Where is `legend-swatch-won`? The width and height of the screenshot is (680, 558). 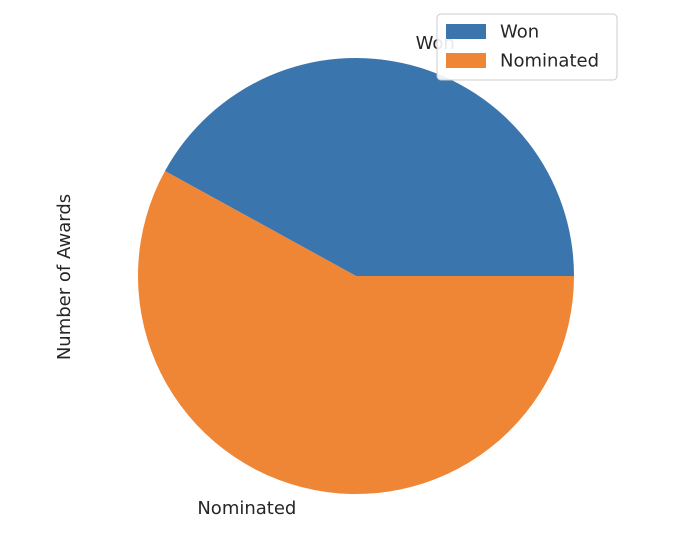 legend-swatch-won is located at coordinates (466, 31).